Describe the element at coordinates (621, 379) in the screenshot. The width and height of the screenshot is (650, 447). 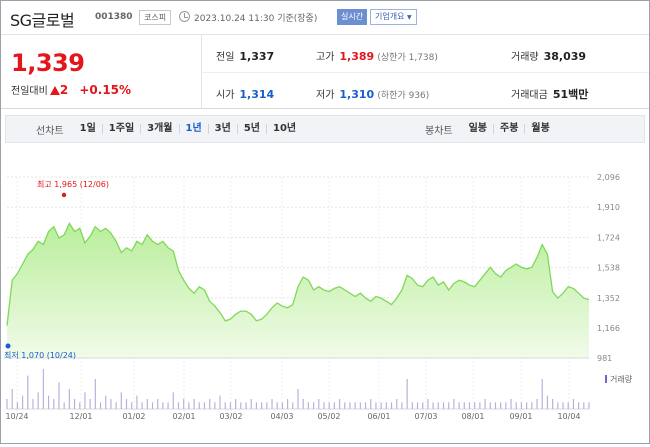
I see `volume-legend-label: 거래량` at that location.